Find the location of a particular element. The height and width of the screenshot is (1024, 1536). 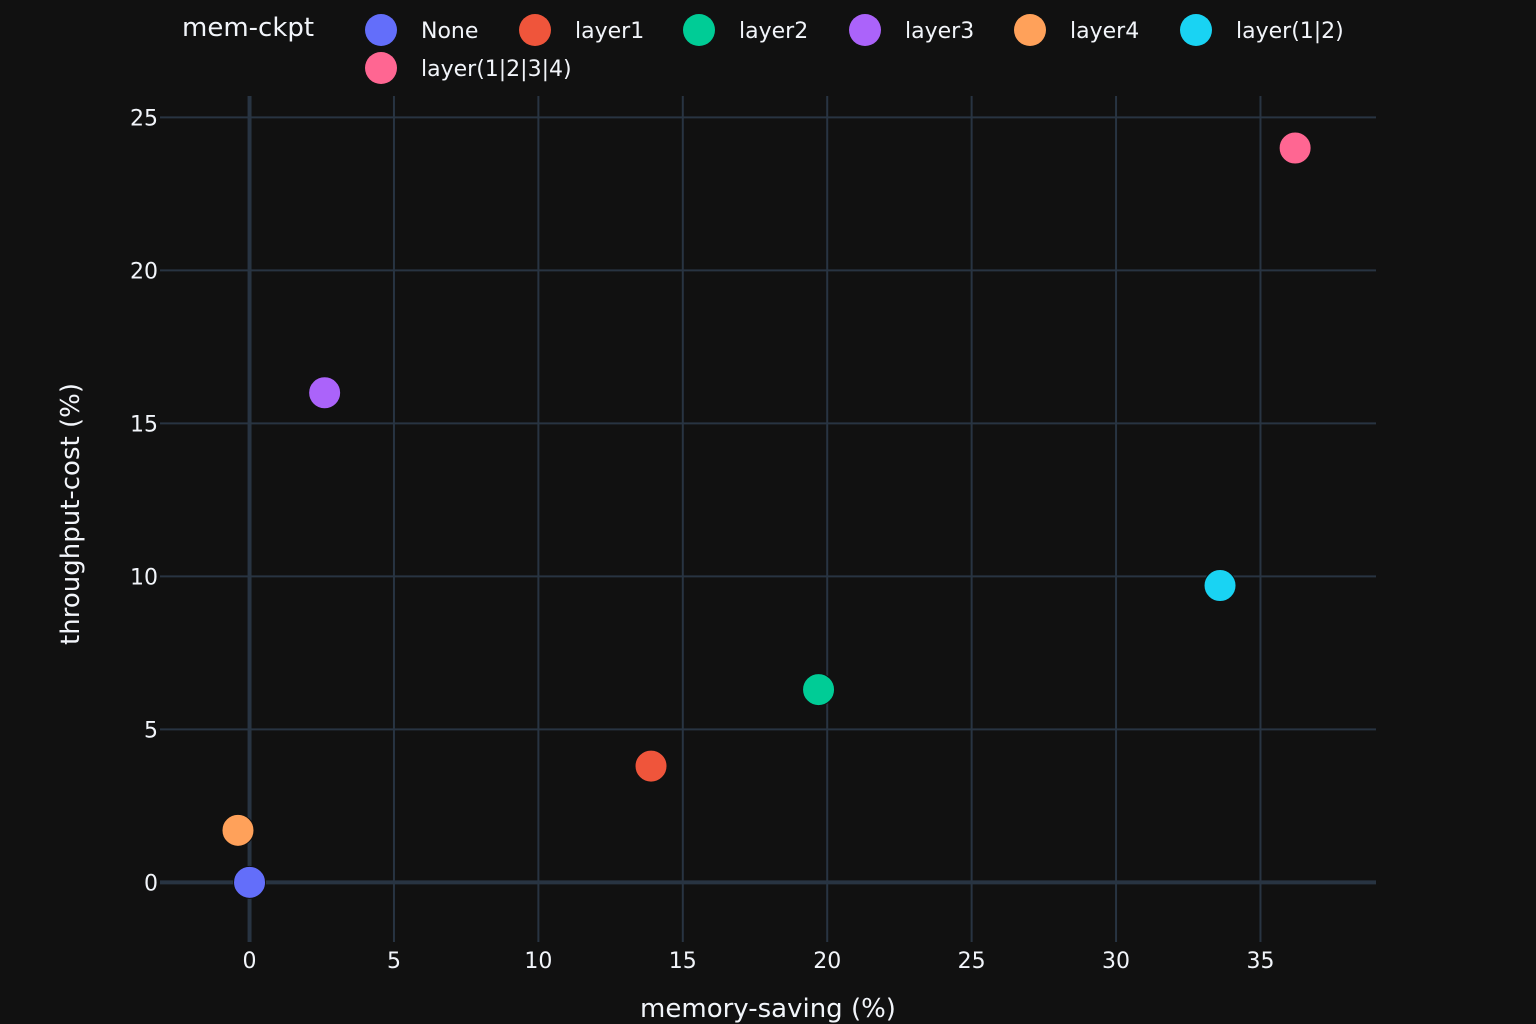

legend-item-label: layer(1|2|3|4) is located at coordinates (496, 69).